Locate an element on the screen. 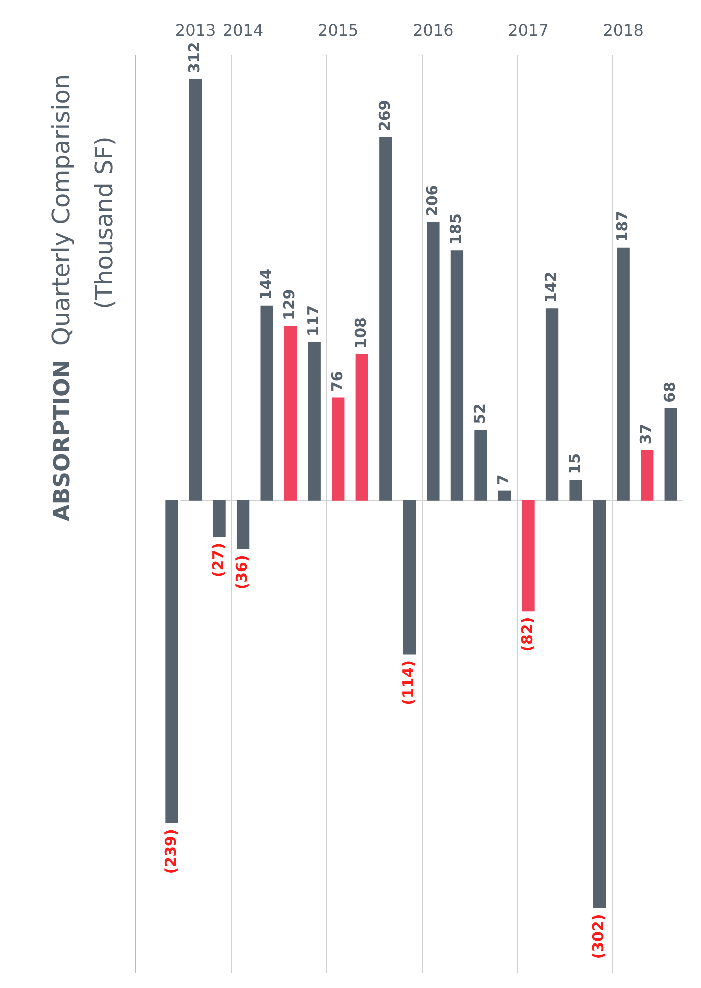 The width and height of the screenshot is (701, 988). data-label: (36) is located at coordinates (242, 572).